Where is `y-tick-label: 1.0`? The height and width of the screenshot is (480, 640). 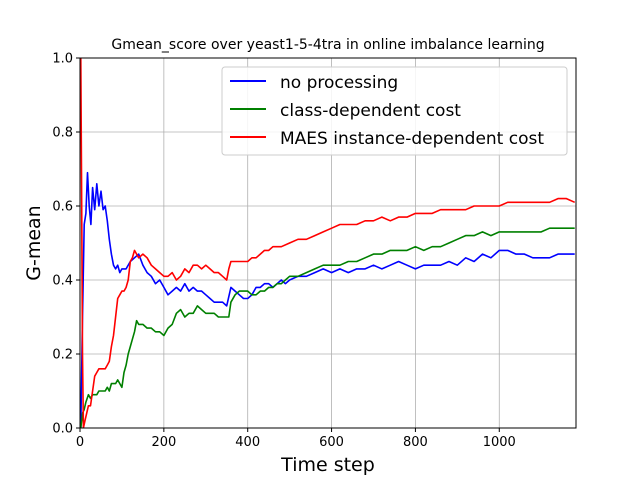
y-tick-label: 1.0 is located at coordinates (62, 59).